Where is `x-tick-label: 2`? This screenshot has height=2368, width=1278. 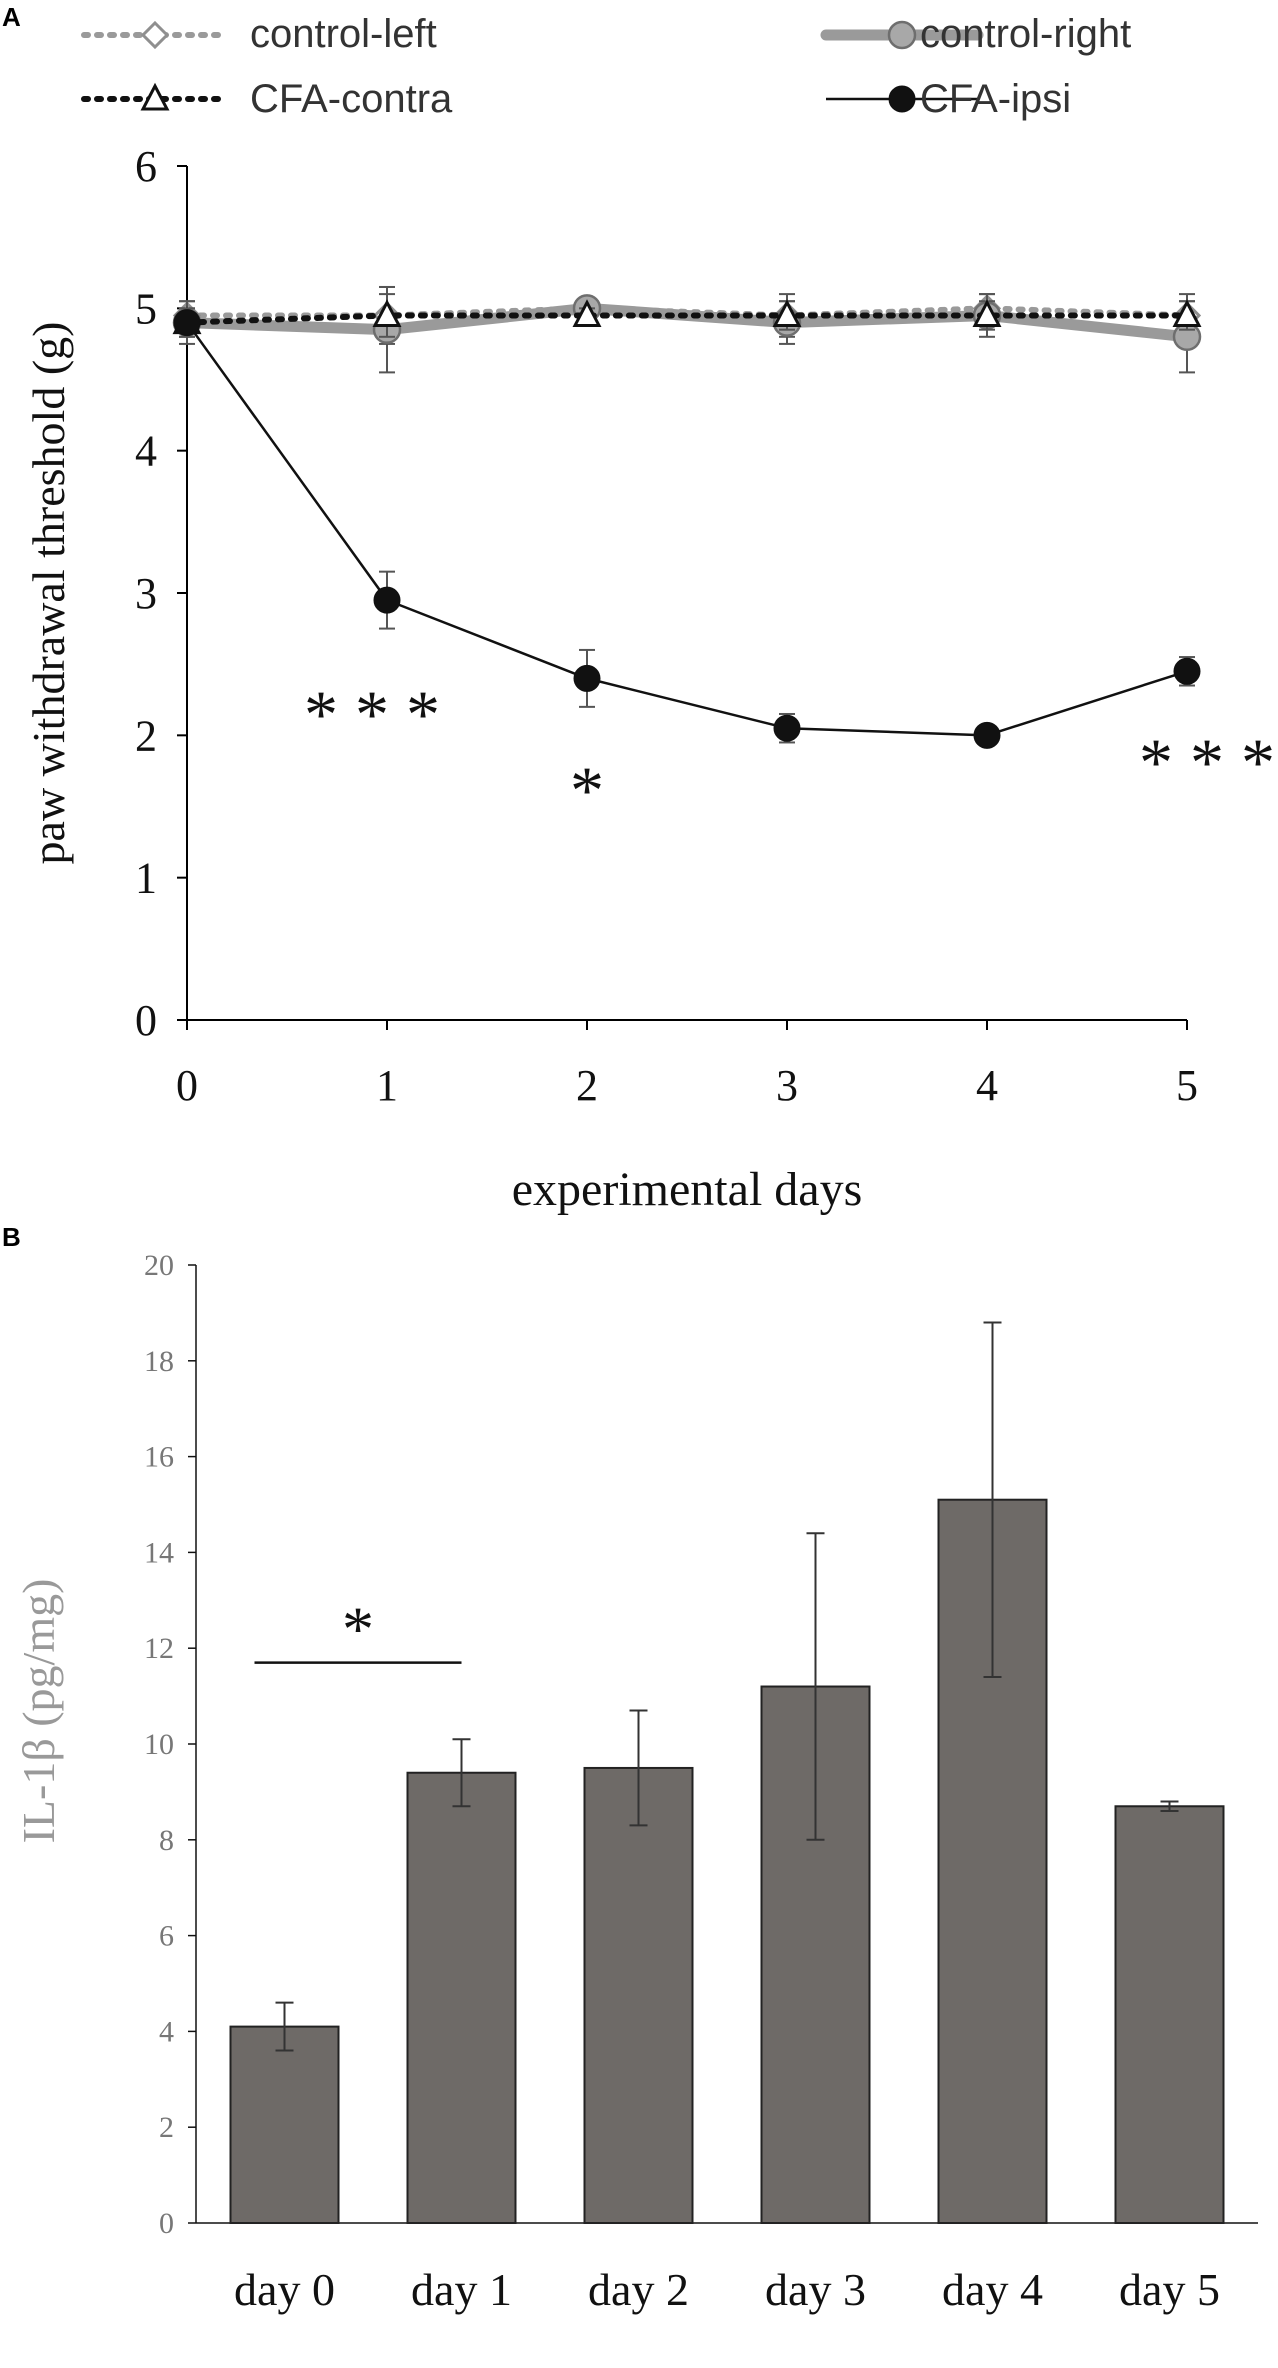 x-tick-label: 2 is located at coordinates (587, 1085).